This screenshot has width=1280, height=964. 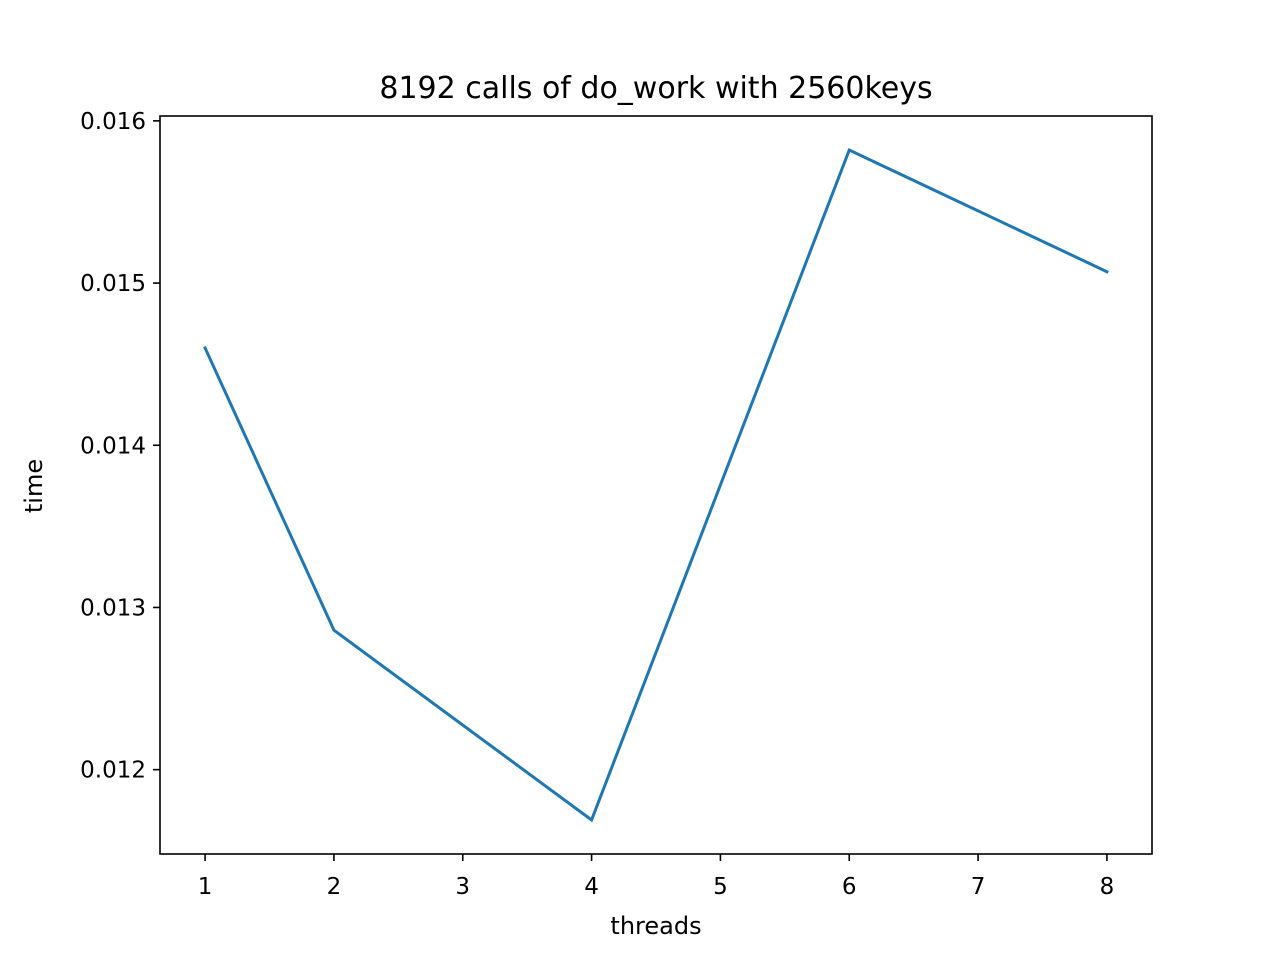 I want to click on x-tick-label: 6, so click(x=849, y=887).